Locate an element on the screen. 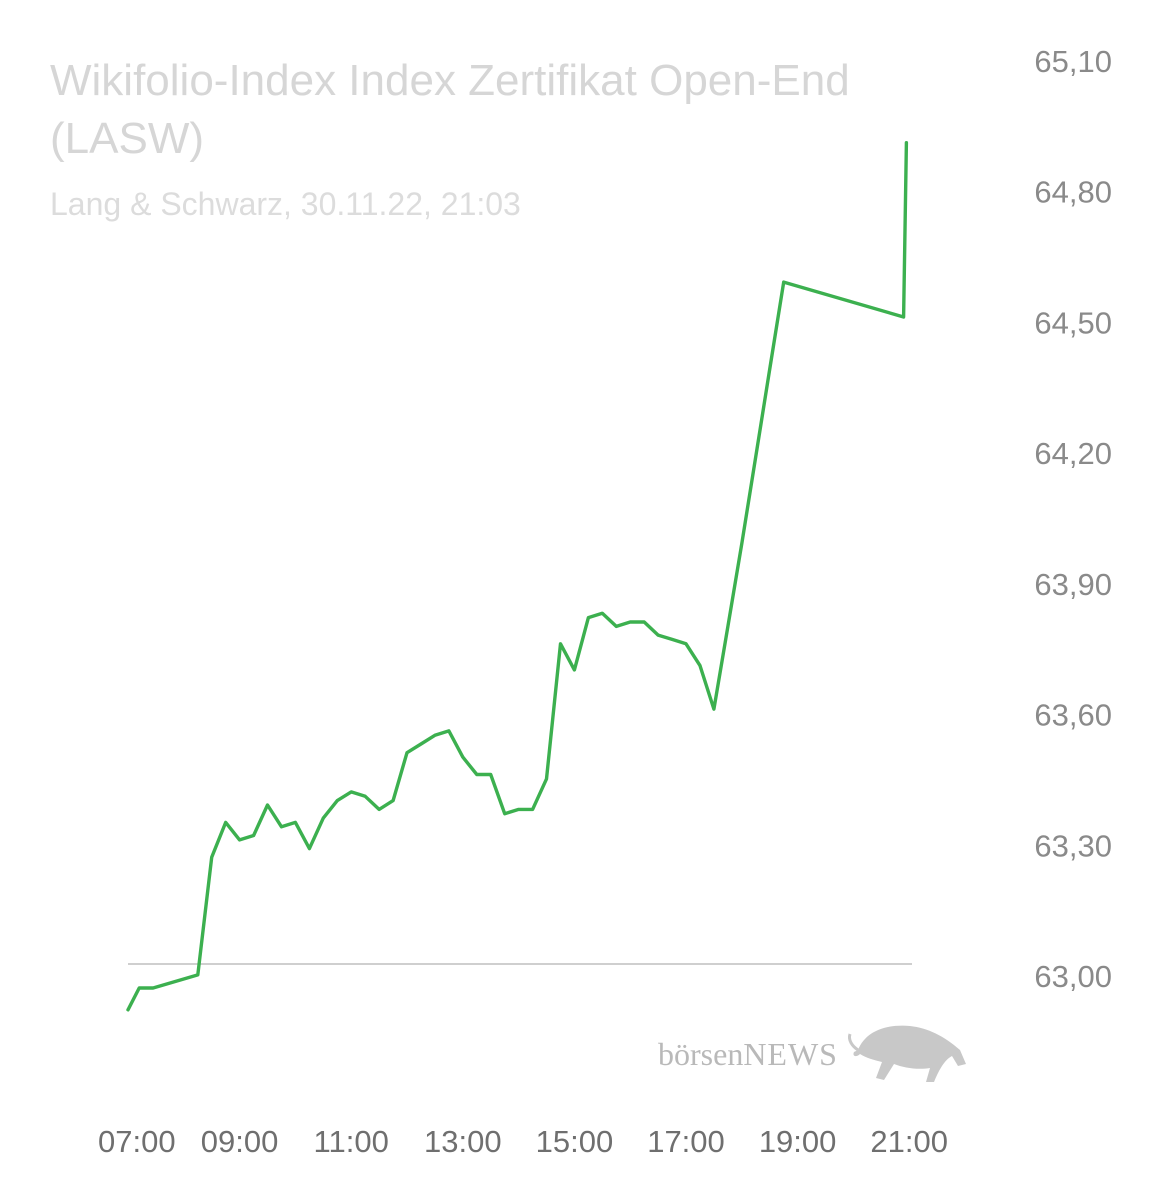 The height and width of the screenshot is (1200, 1170). y-tick-label: 63,30 is located at coordinates (1073, 845).